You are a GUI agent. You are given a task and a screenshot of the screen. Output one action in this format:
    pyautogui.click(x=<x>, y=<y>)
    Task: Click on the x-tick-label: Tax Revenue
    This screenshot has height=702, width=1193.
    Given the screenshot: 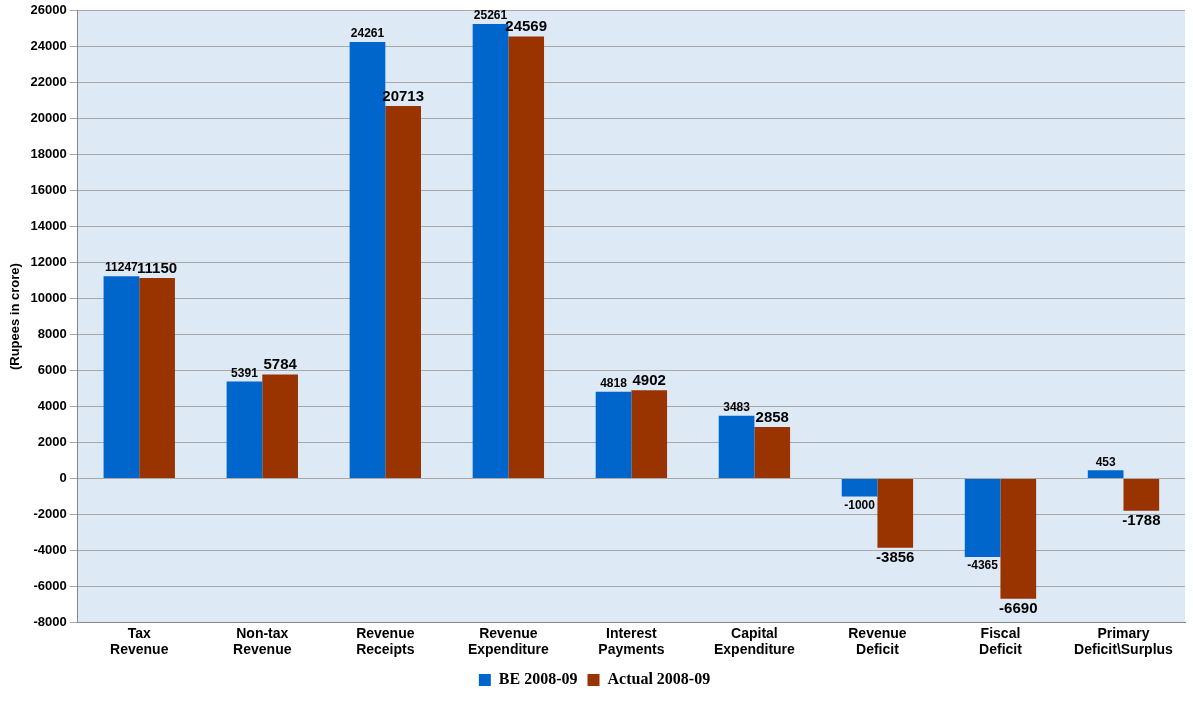 What is the action you would take?
    pyautogui.click(x=139, y=641)
    